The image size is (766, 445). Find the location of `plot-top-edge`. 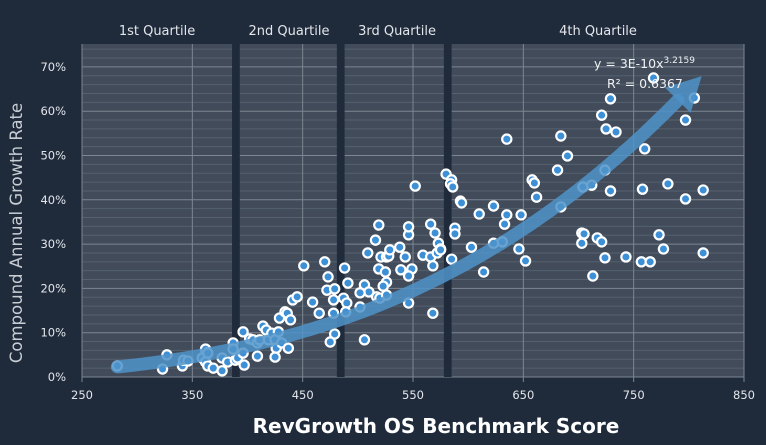

plot-top-edge is located at coordinates (413, 43).